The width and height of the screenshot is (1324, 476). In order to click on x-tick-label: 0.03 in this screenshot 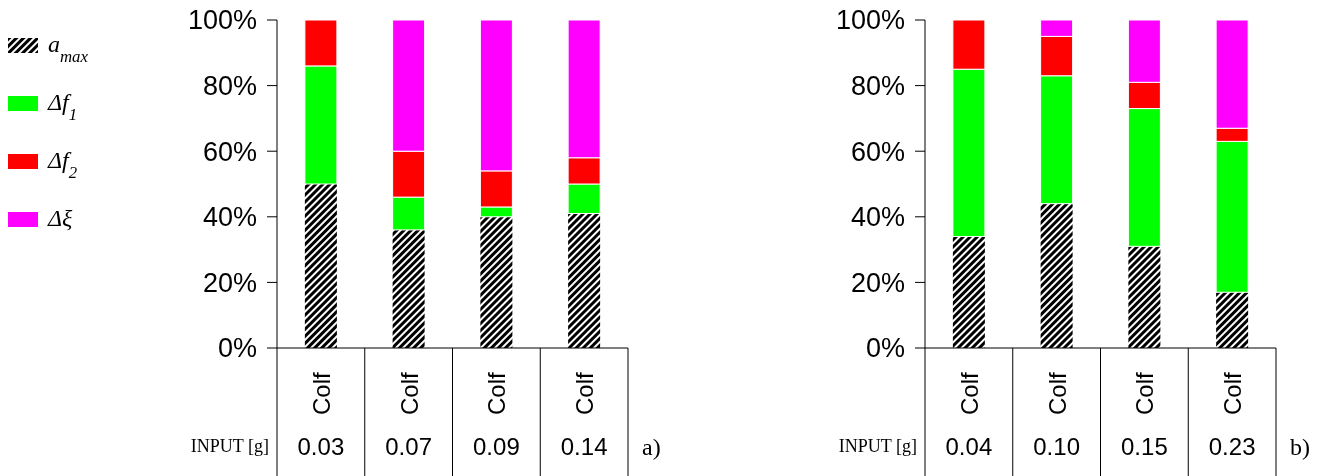, I will do `click(321, 446)`.